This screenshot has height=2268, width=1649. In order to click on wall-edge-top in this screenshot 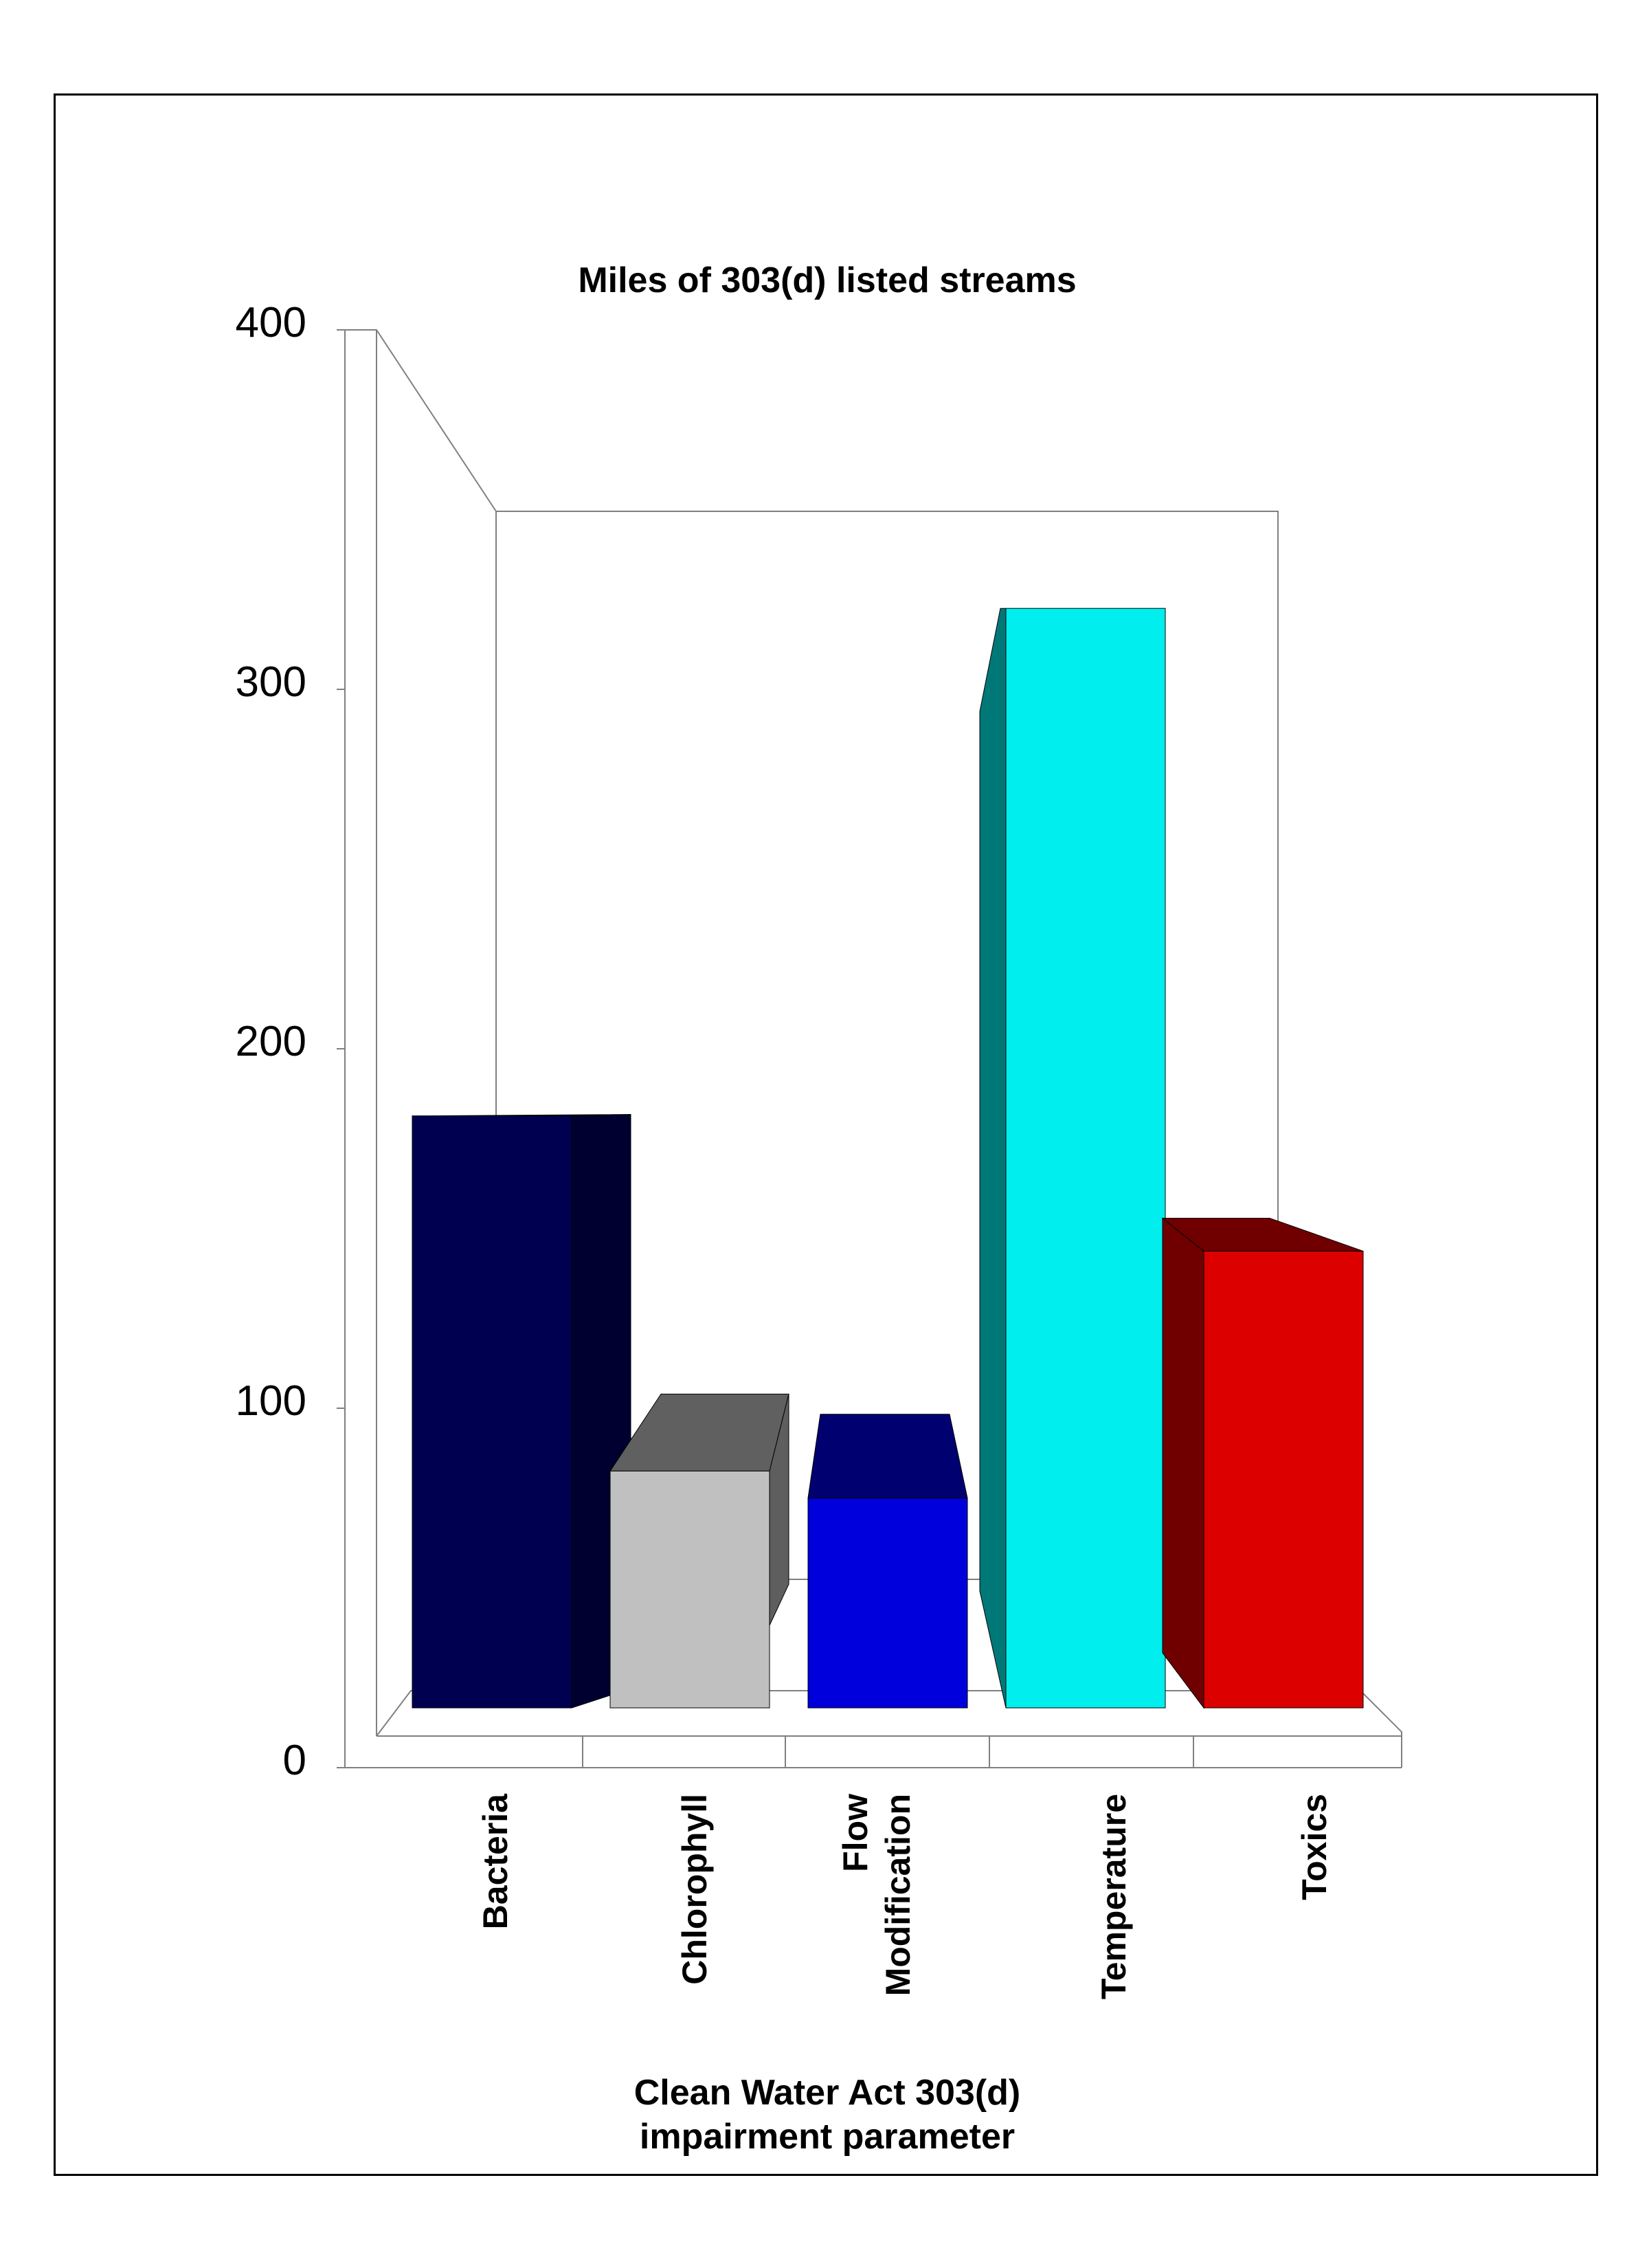, I will do `click(421, 421)`.